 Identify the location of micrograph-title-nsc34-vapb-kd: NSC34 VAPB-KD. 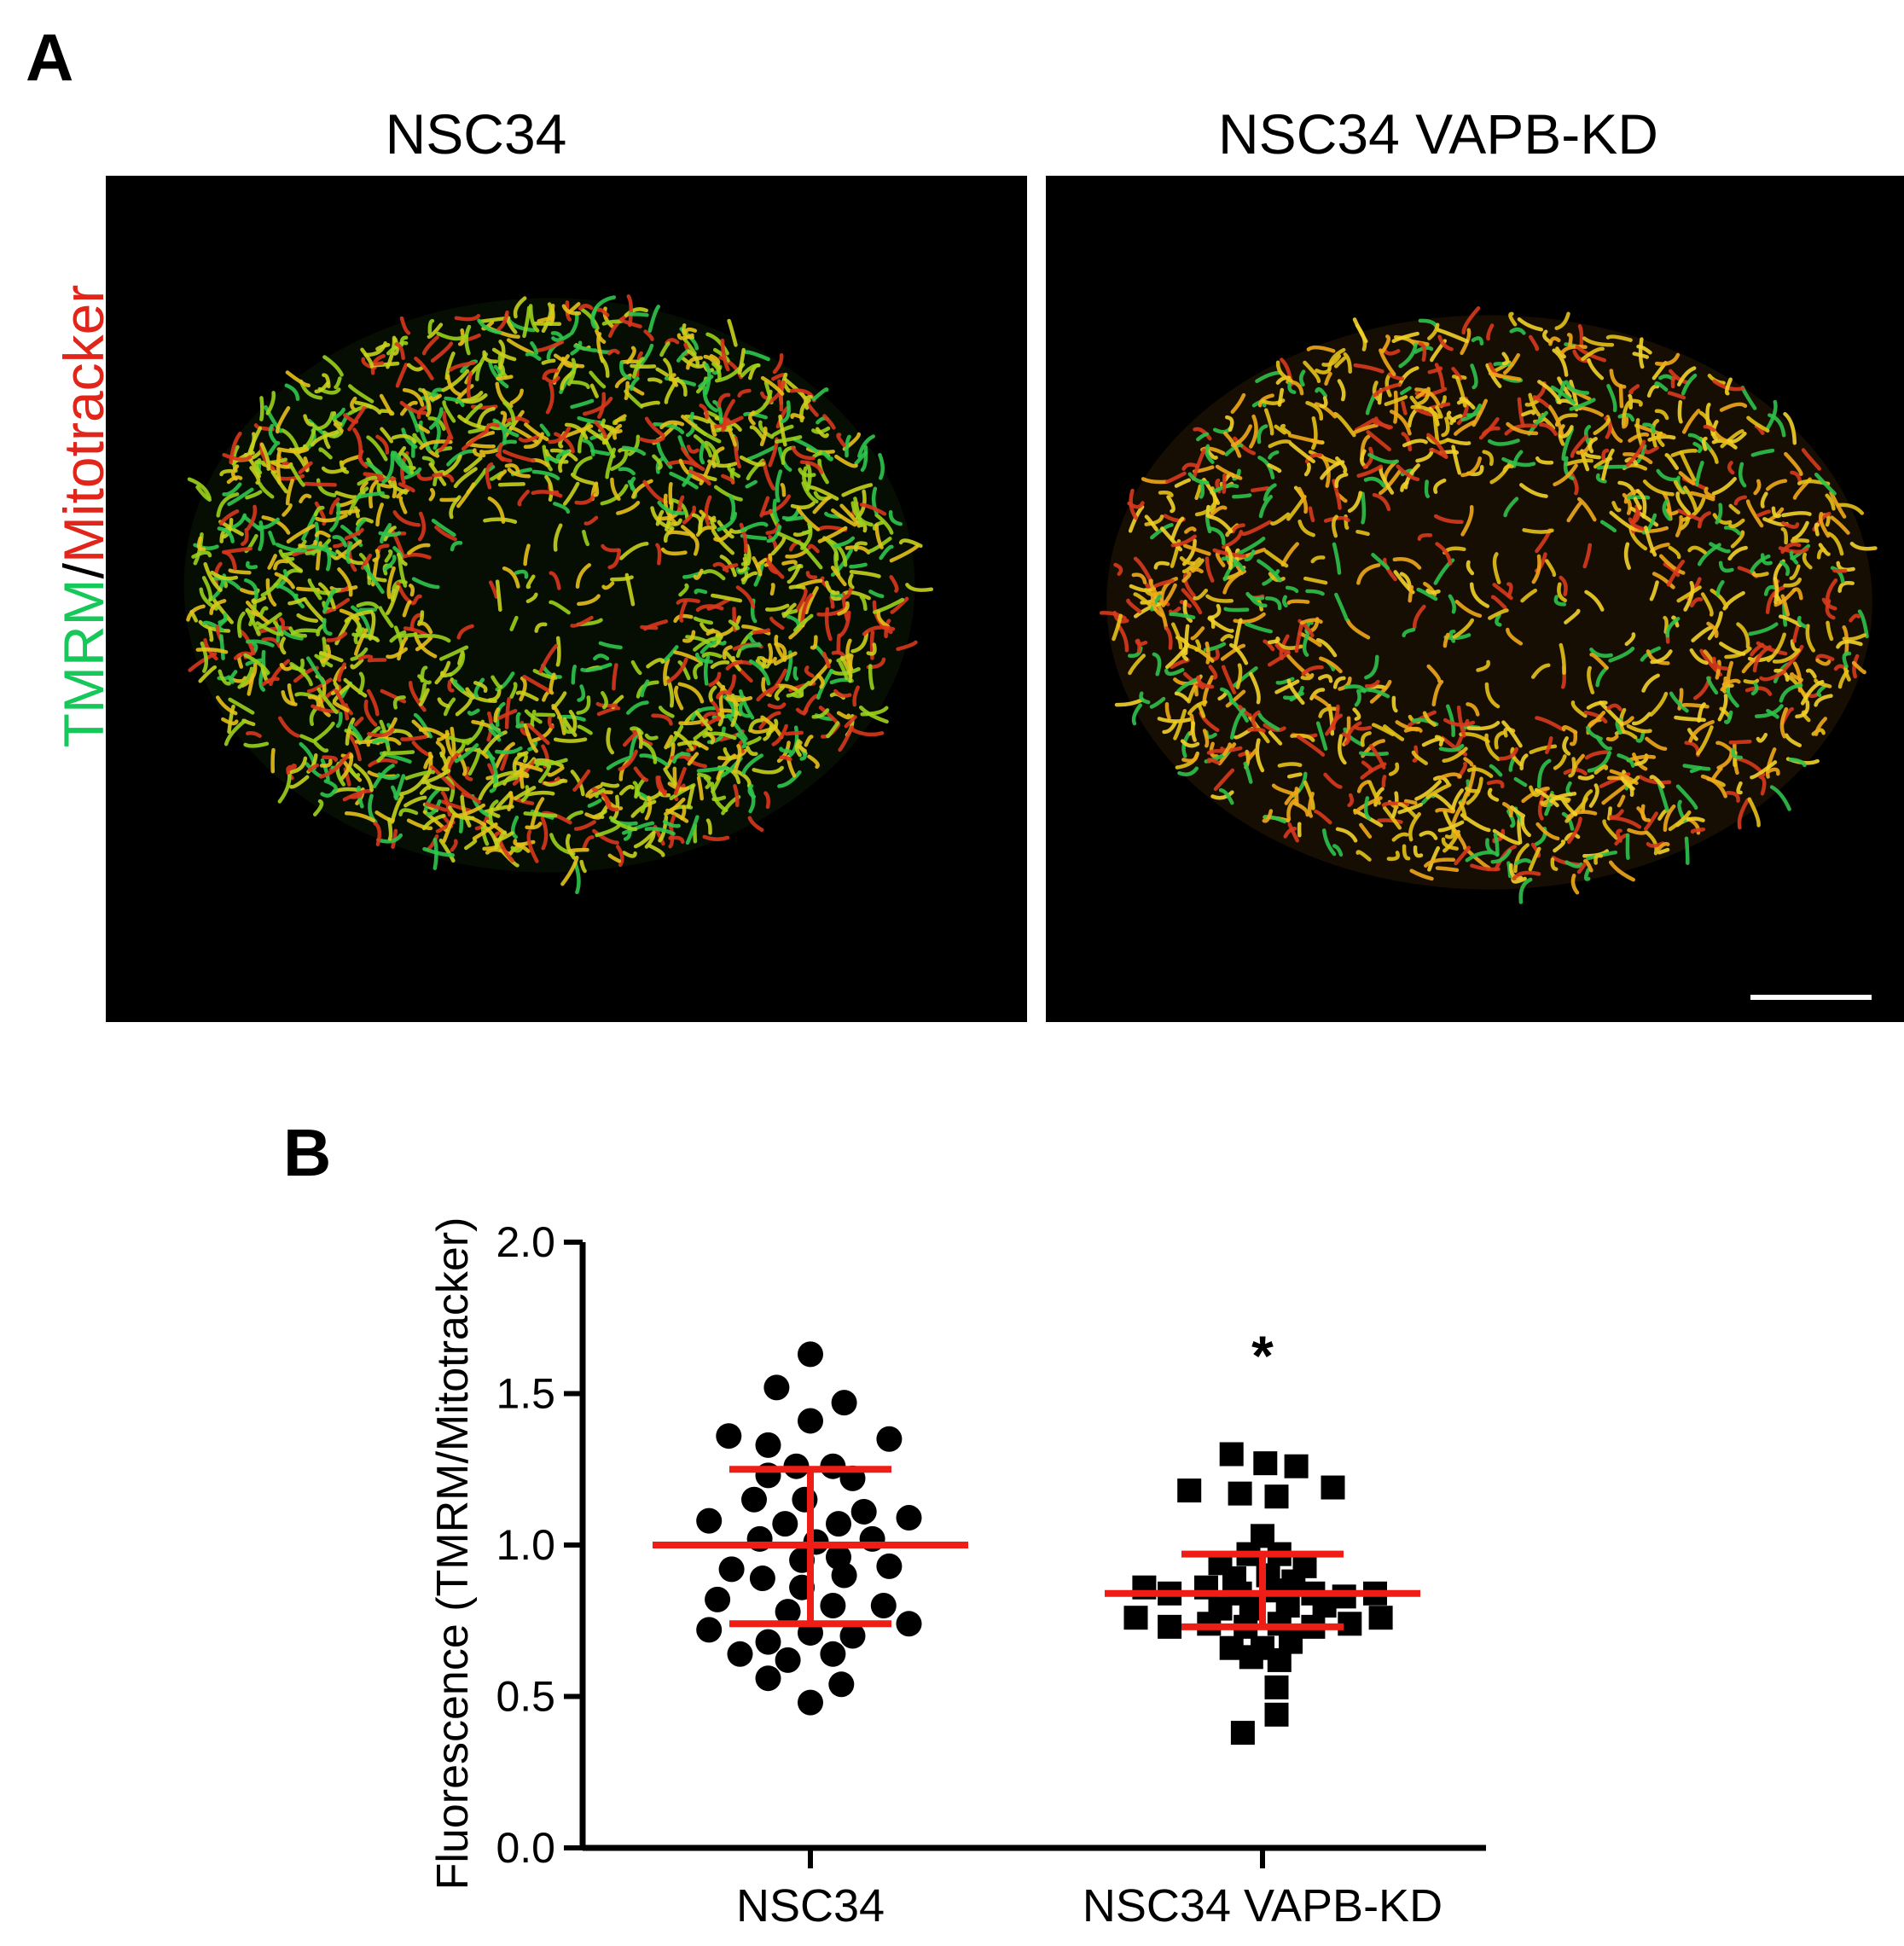
(1438, 134).